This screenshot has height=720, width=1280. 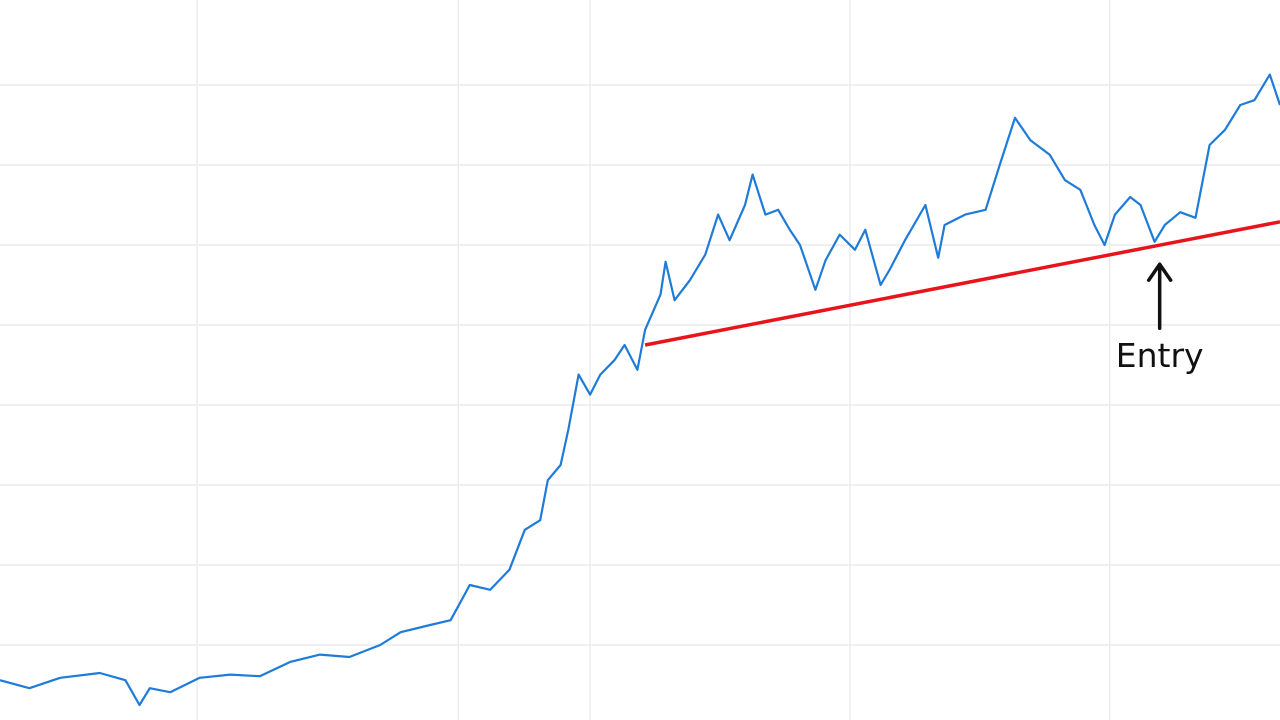 What do you see at coordinates (1160, 355) in the screenshot?
I see `annotation-label: Entry` at bounding box center [1160, 355].